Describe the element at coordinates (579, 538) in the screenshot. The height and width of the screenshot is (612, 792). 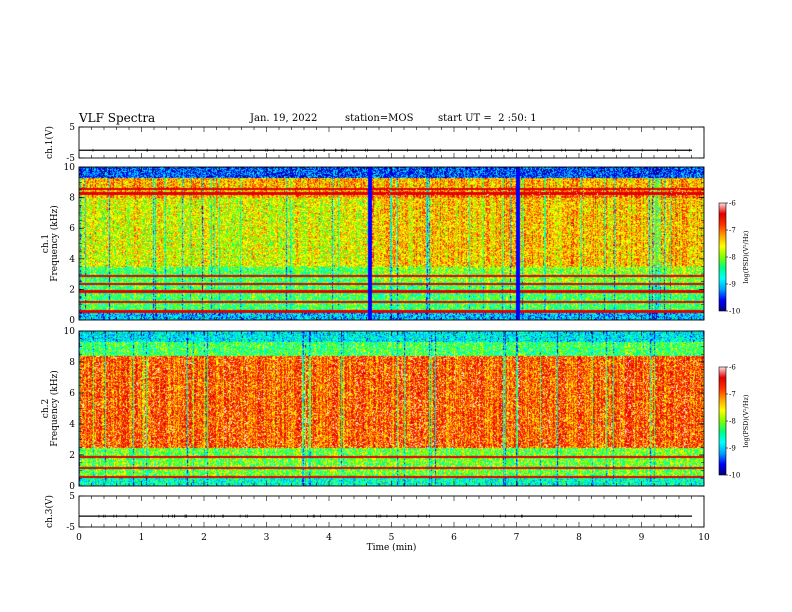
I see `x-tick-label: 8` at that location.